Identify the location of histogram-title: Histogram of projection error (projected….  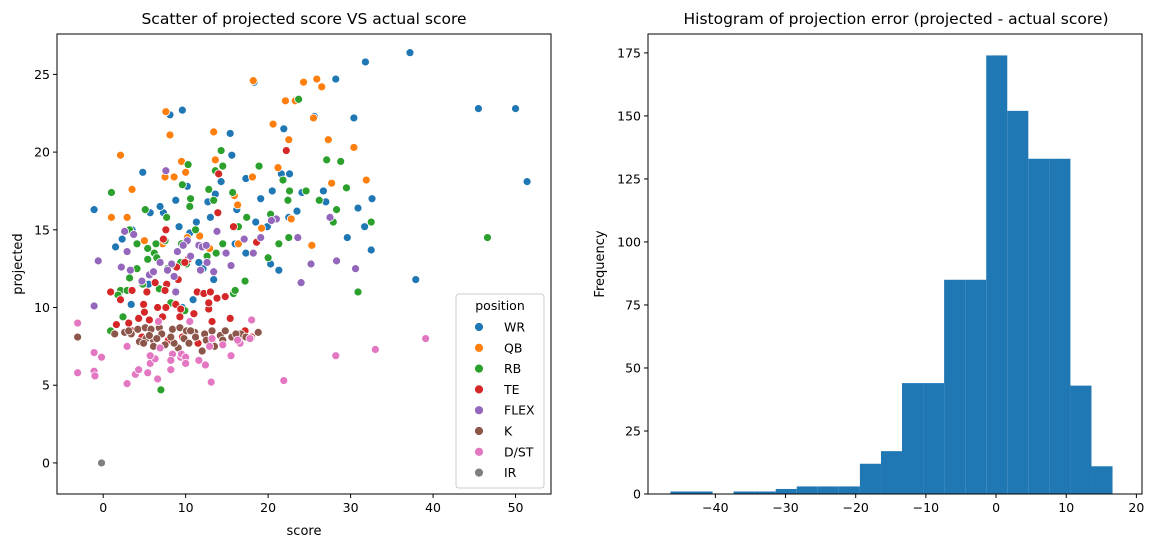
(895, 19).